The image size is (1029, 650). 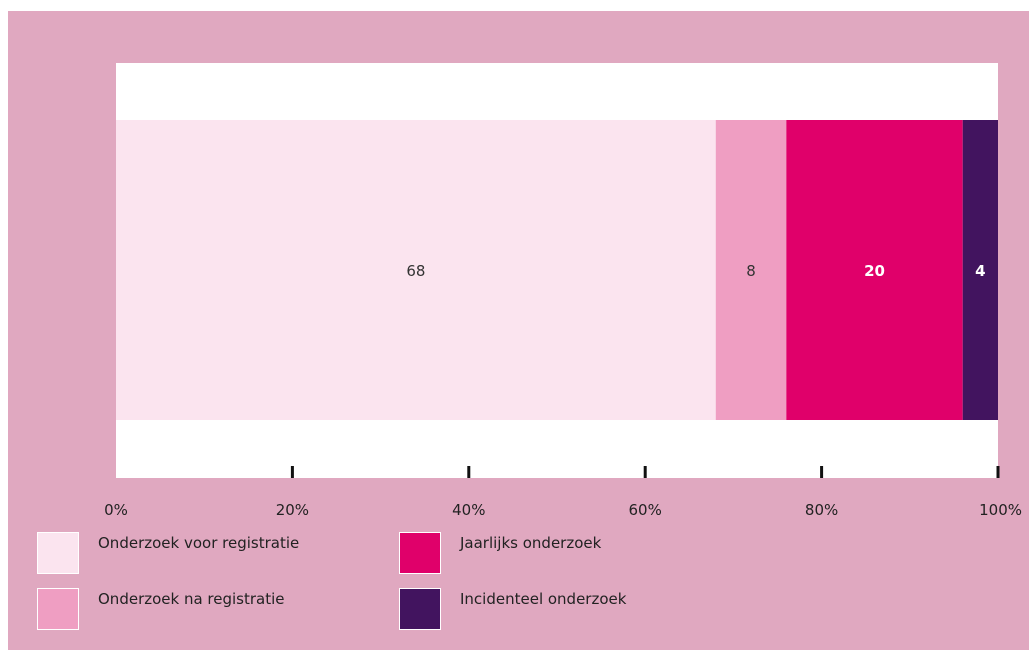 I want to click on x-tick-label: 40%, so click(x=468, y=510).